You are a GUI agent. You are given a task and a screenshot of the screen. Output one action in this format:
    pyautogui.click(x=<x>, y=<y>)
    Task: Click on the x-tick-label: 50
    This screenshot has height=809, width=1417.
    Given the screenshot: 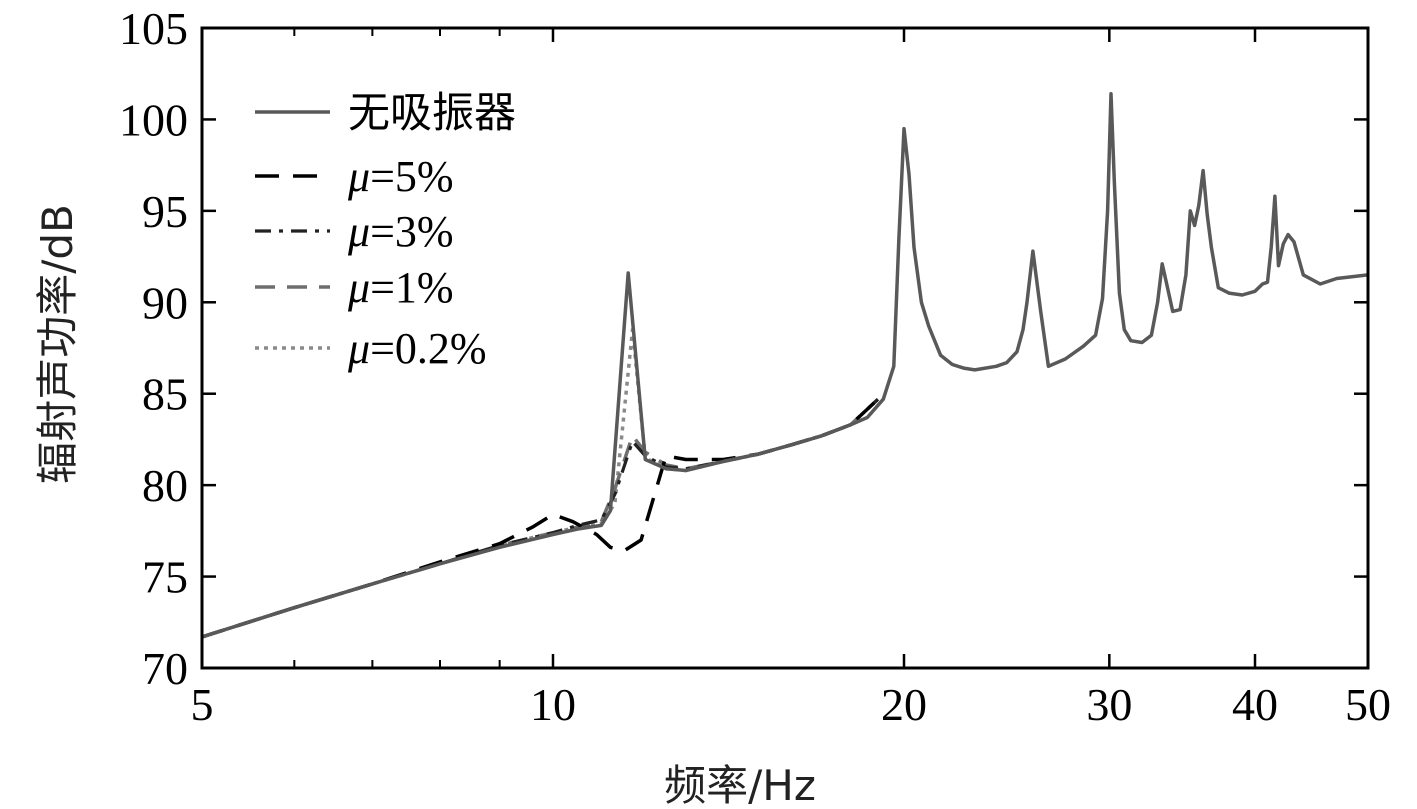 What is the action you would take?
    pyautogui.click(x=1368, y=704)
    